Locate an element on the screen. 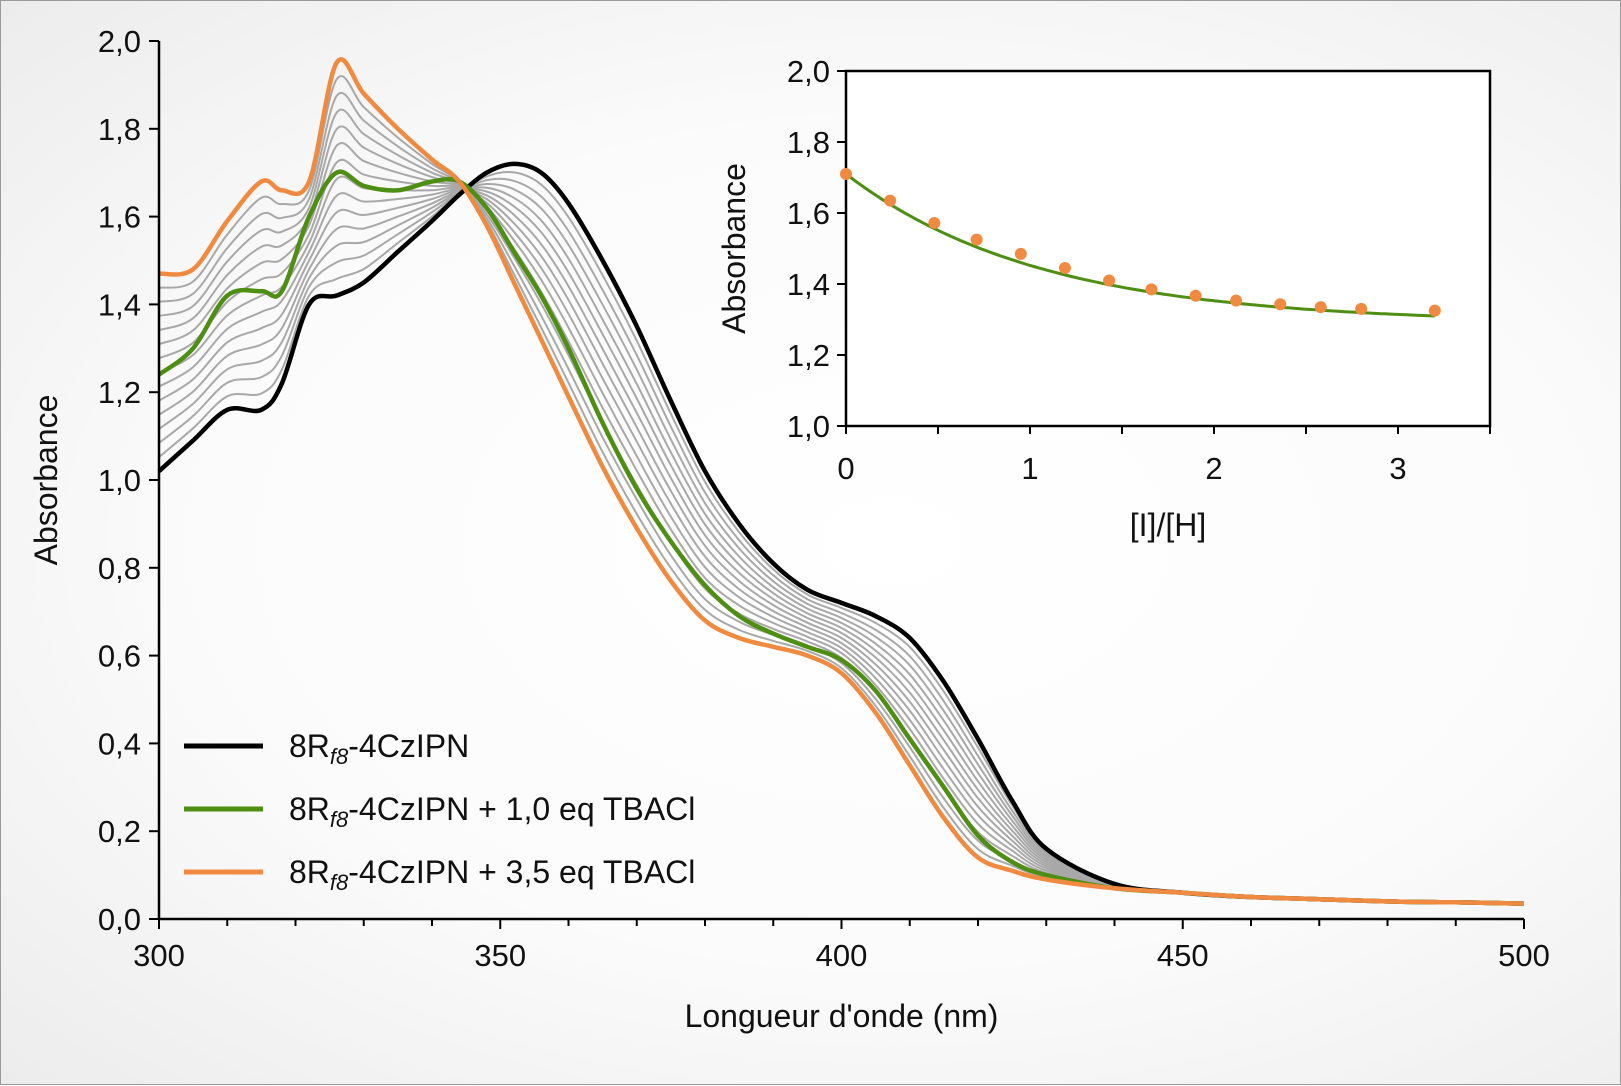 The height and width of the screenshot is (1086, 1621). inset-x-tick-label: 1 is located at coordinates (1029, 468).